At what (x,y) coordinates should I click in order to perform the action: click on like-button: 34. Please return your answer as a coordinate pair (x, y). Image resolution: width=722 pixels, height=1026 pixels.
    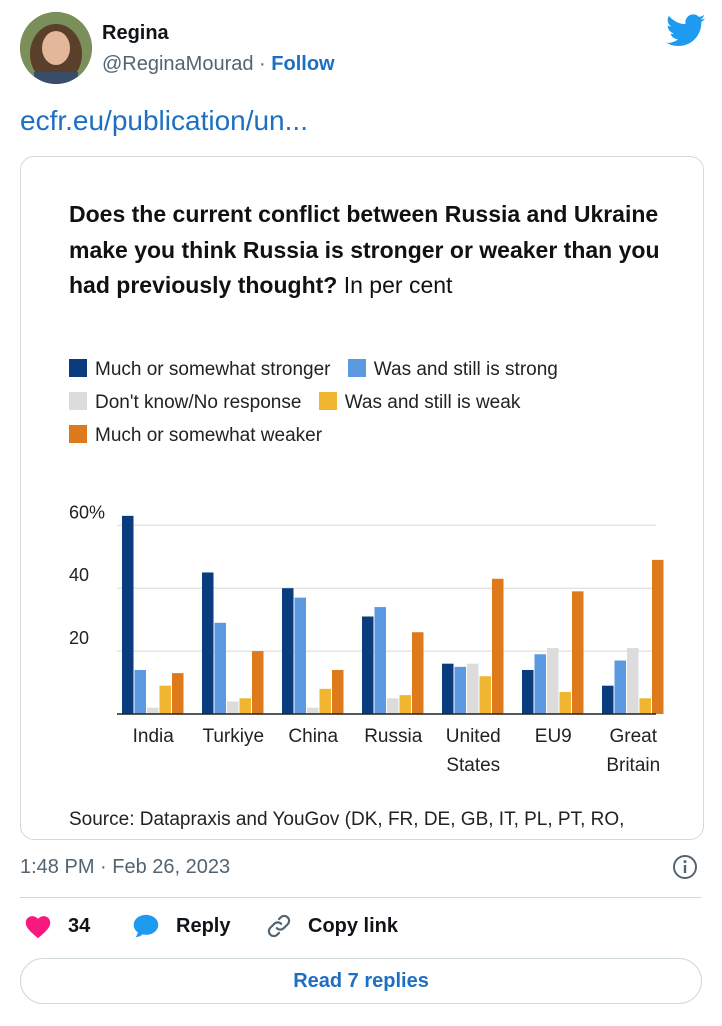
    Looking at the image, I should click on (57, 926).